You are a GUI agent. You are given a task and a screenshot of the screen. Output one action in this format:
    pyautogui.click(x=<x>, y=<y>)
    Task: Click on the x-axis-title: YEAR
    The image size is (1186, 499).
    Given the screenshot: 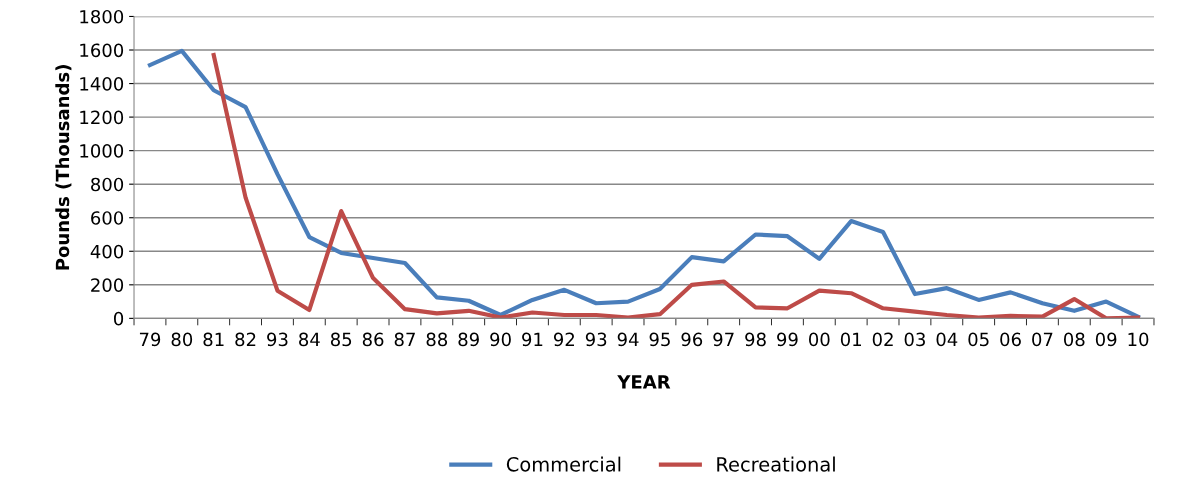 What is the action you would take?
    pyautogui.click(x=644, y=382)
    